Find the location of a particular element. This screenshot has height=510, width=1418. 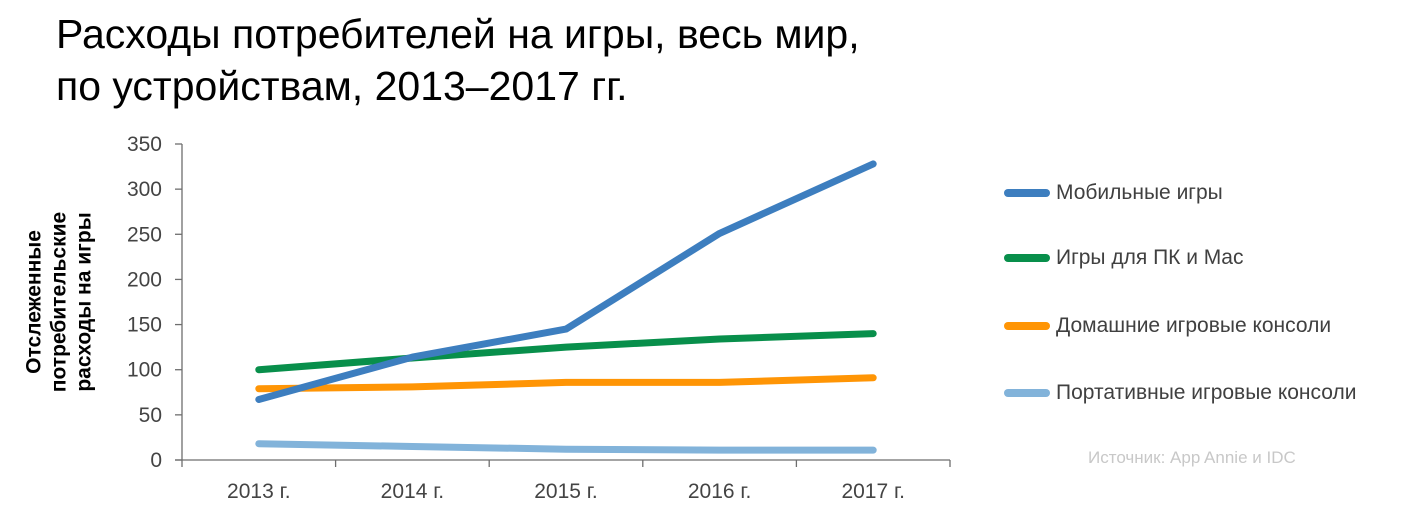

x-tick-label: 2013 г. is located at coordinates (258, 491).